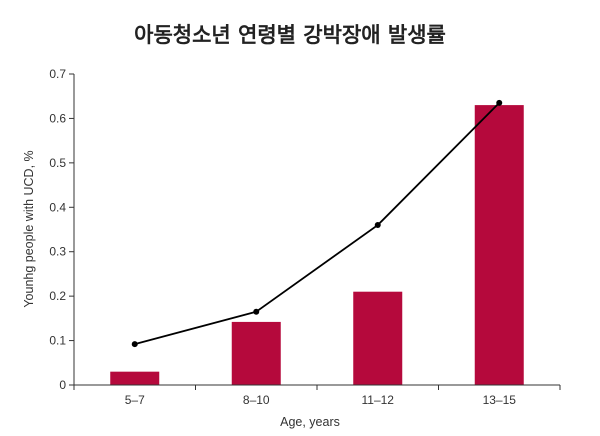 The height and width of the screenshot is (436, 600). I want to click on x-tick-label: 11–12, so click(378, 400).